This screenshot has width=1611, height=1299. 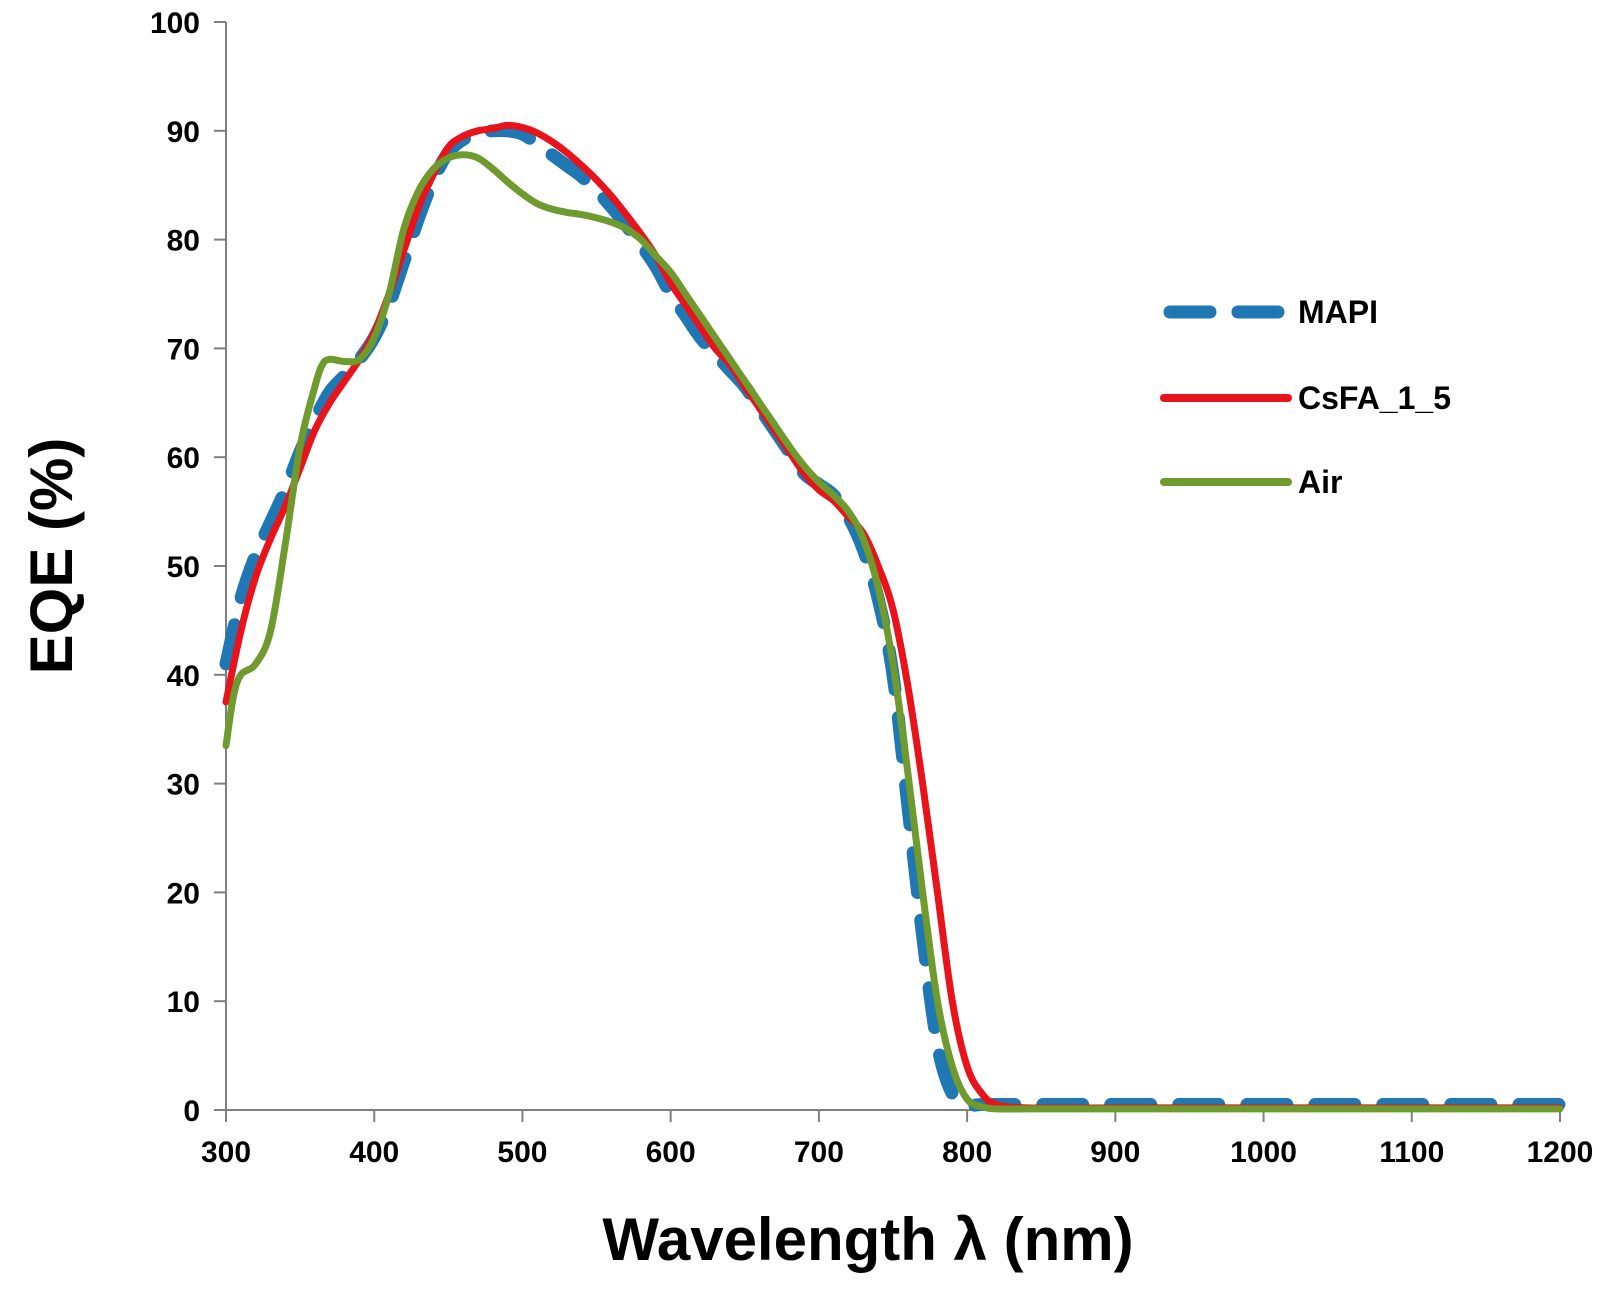 I want to click on legend-label-mapi: MAPI, so click(x=1338, y=312).